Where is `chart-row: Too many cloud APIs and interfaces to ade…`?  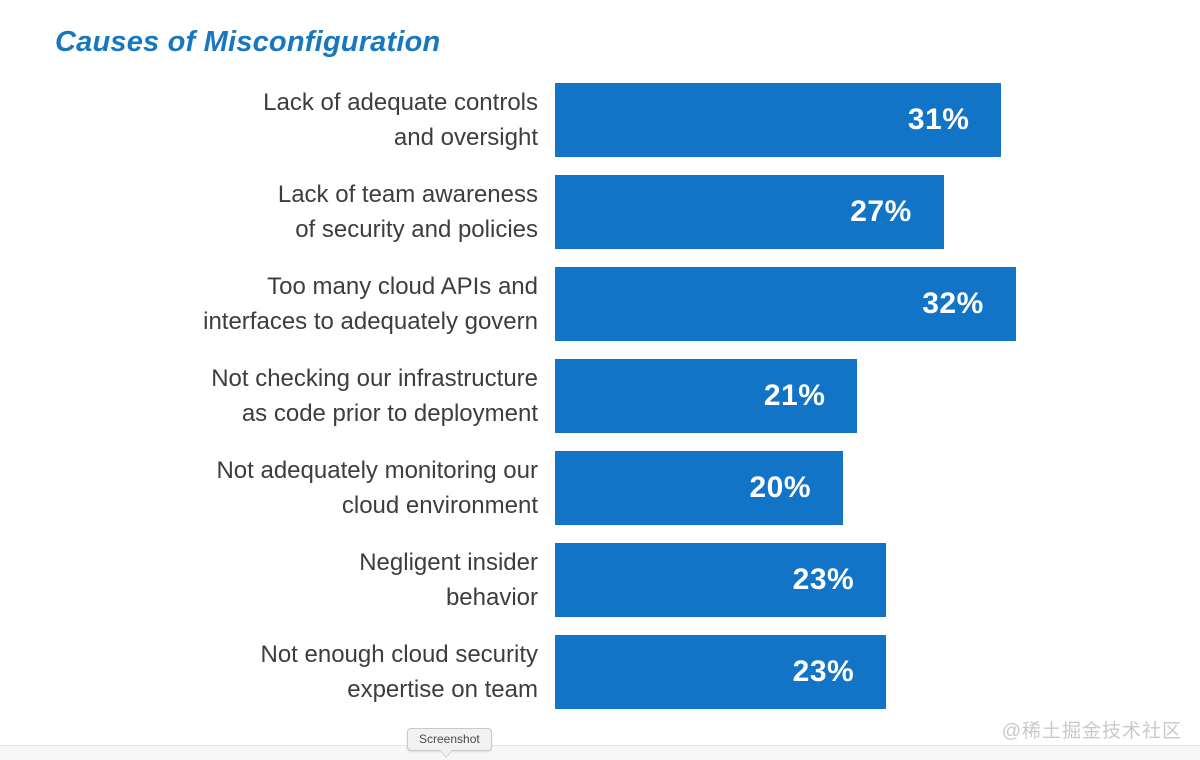 chart-row: Too many cloud APIs and interfaces to ade… is located at coordinates (532, 304).